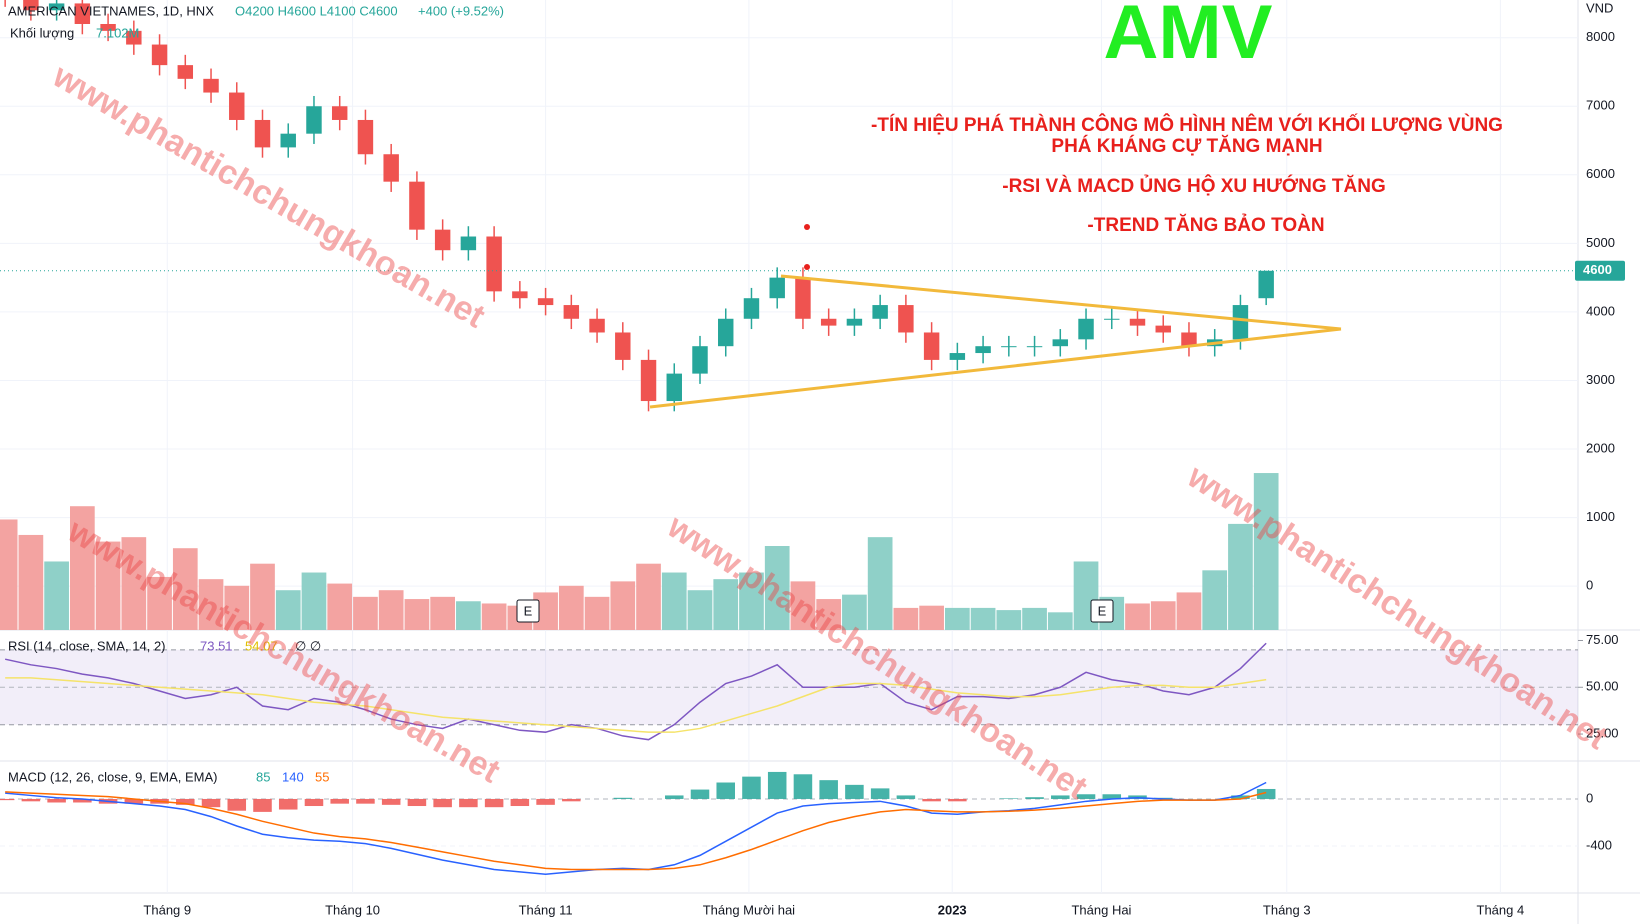  Describe the element at coordinates (1101, 909) in the screenshot. I see `x-tick-label: Tháng Hai` at that location.